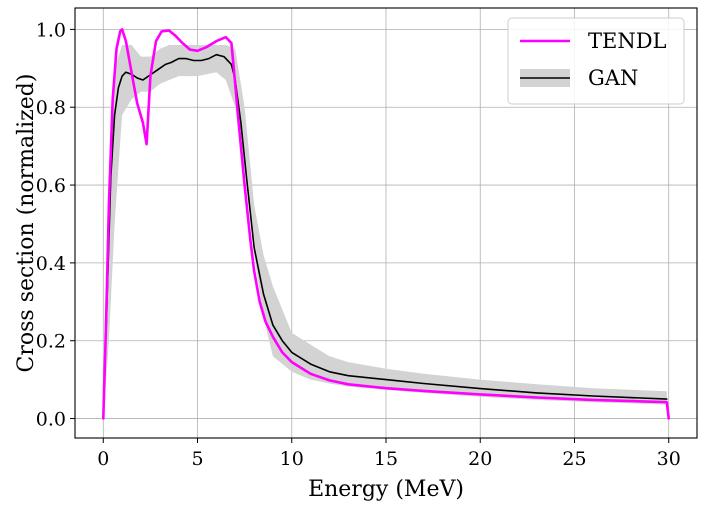 This screenshot has height=508, width=703. Describe the element at coordinates (627, 41) in the screenshot. I see `legend-label-tendl: TENDL` at that location.